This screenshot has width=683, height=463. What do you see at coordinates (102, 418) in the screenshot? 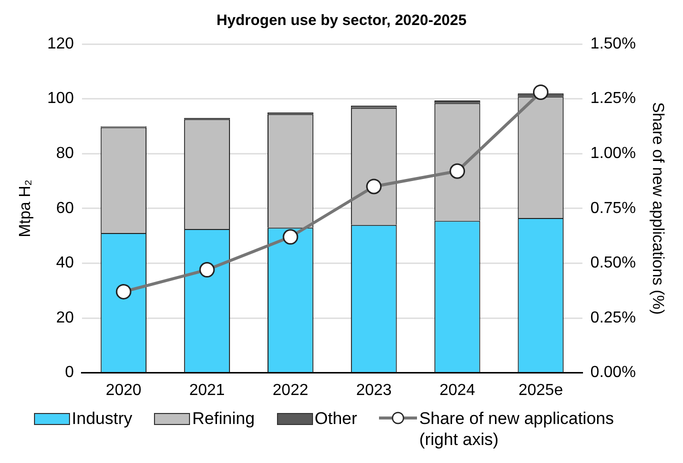
I see `legend-label: Industry` at bounding box center [102, 418].